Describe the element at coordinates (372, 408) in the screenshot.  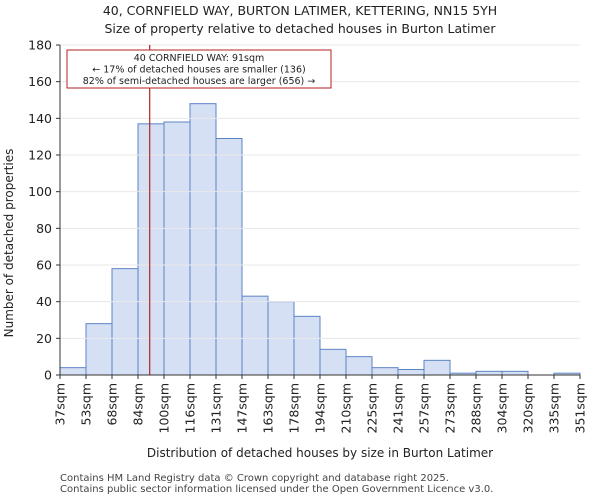
I see `x-tick-label: 225sqm` at that location.